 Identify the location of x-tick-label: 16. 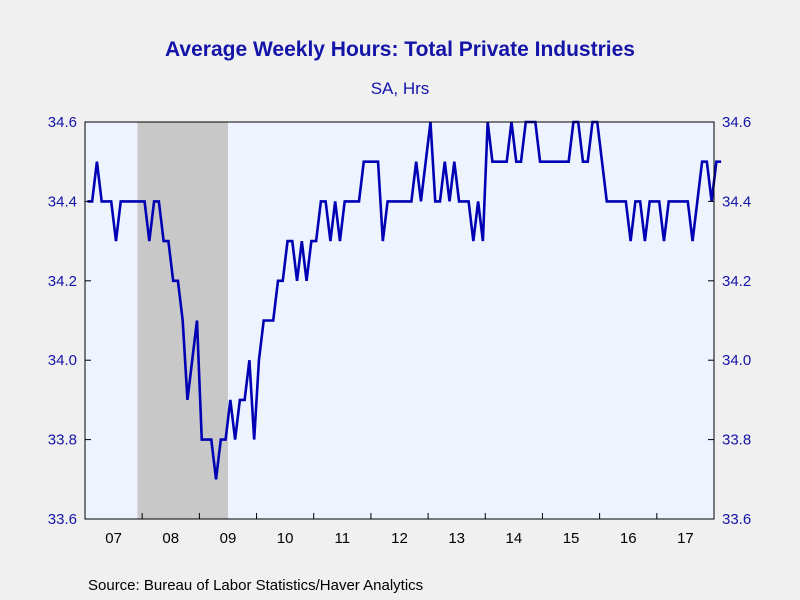
(628, 538).